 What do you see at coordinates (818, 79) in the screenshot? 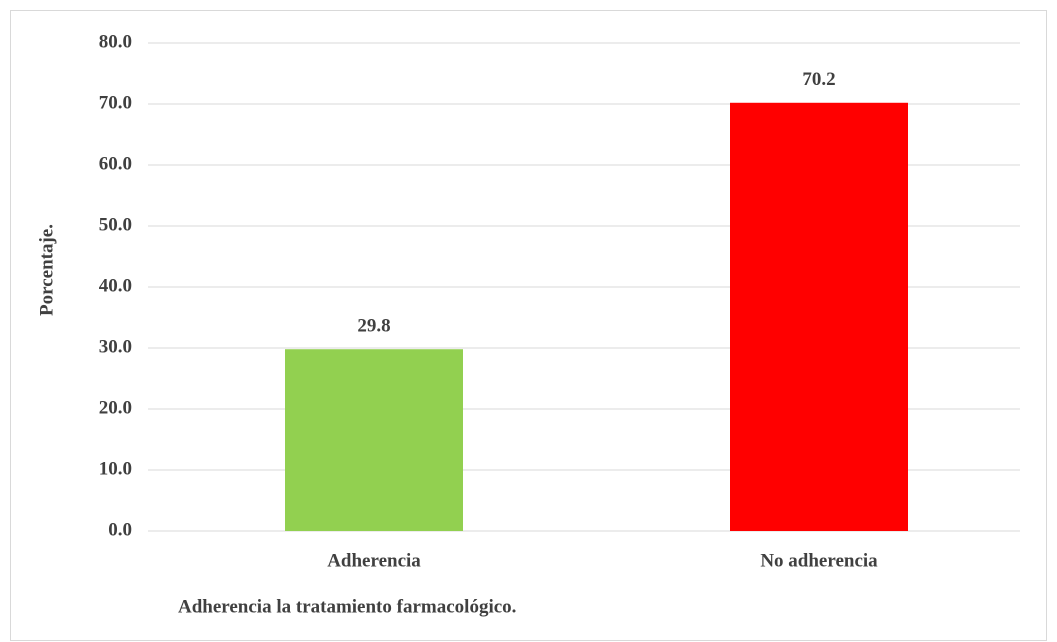
I see `data-label: 70.2` at bounding box center [818, 79].